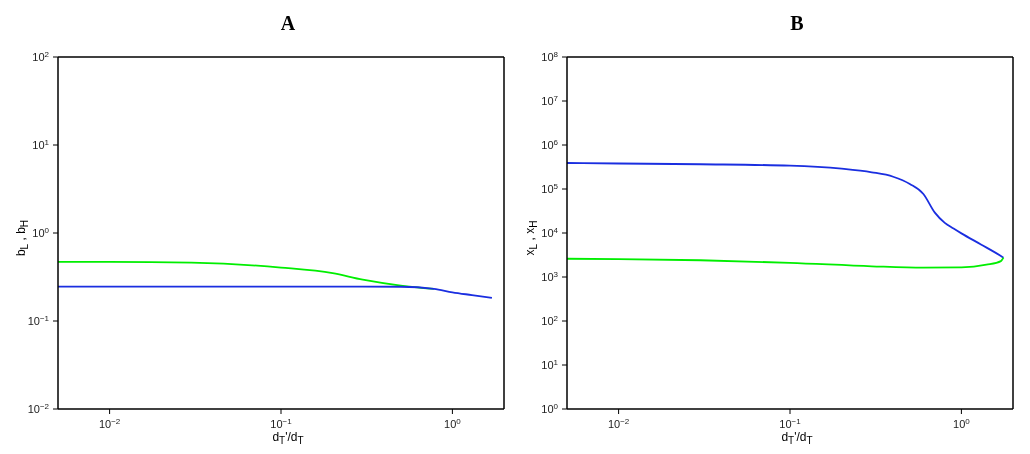 The height and width of the screenshot is (454, 1030). What do you see at coordinates (550, 188) in the screenshot?
I see `y-tick-label: 10$^{5}$` at bounding box center [550, 188].